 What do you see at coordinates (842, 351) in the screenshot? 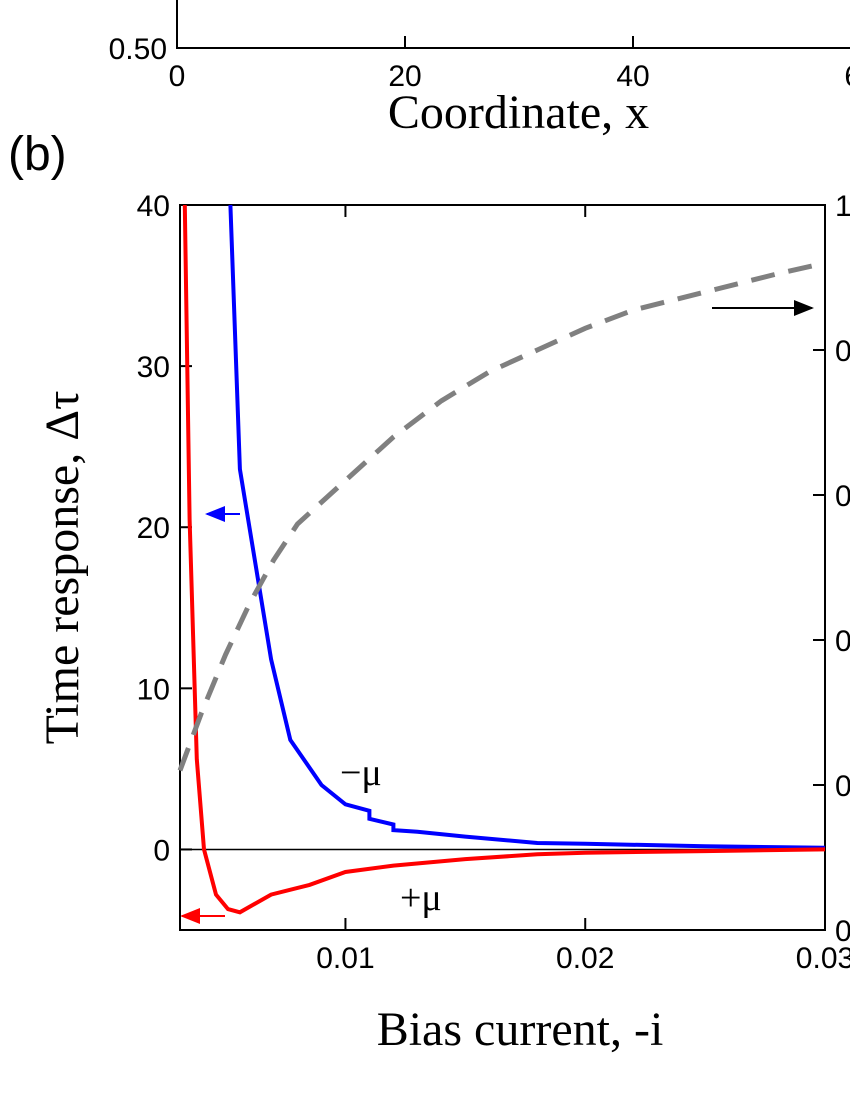
I see `y2-tick-label: 0.8` at bounding box center [842, 351].